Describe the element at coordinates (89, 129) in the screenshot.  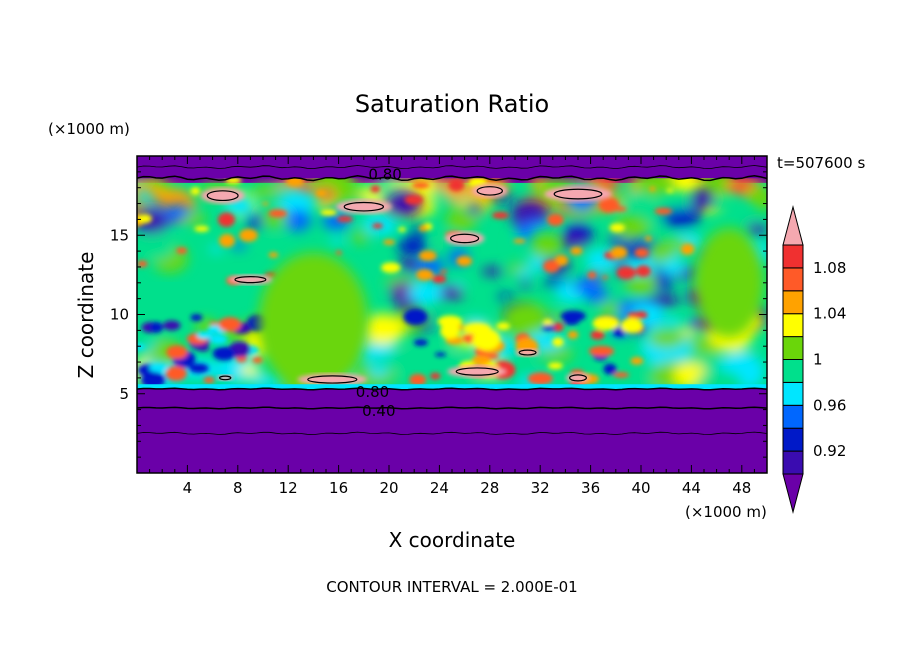
I see `y-unit-label: (×1000 m)` at that location.